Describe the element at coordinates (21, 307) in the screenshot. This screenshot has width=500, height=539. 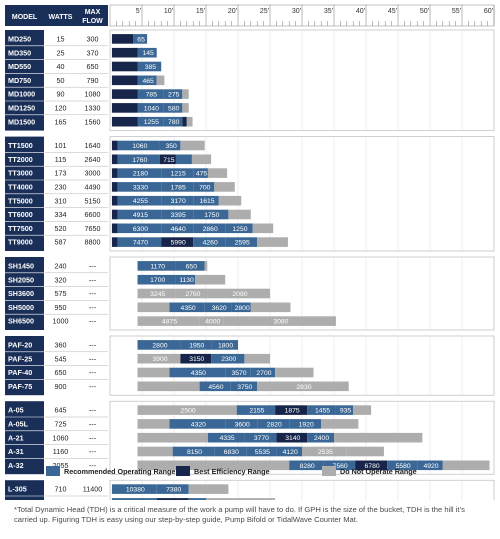
I see `model-name: SH5000` at that location.